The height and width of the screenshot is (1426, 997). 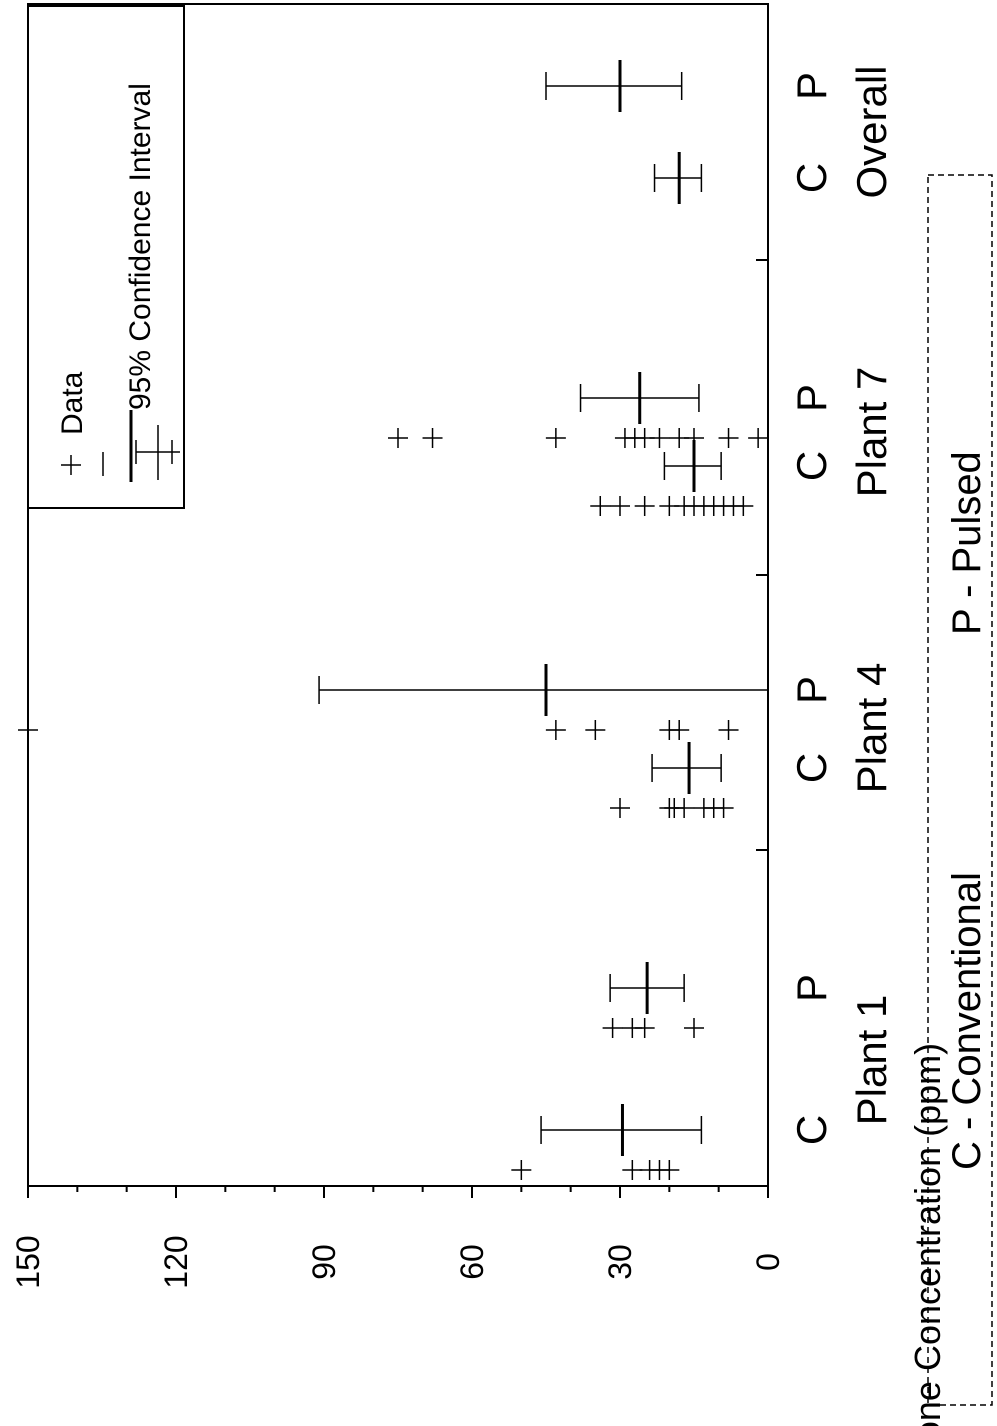 What do you see at coordinates (398, 1261) in the screenshot?
I see `y-tick-labels: 0 30 60 90 120 150` at bounding box center [398, 1261].